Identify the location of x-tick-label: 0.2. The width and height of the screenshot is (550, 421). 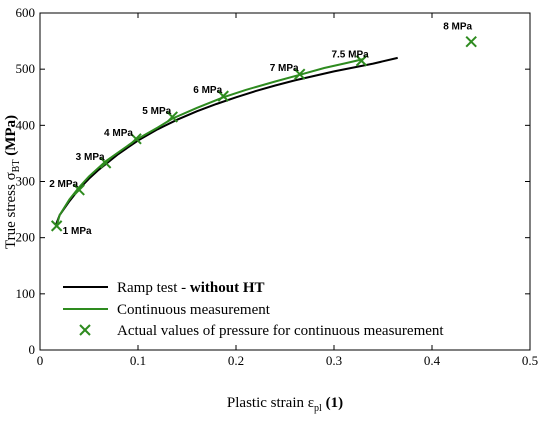
(236, 360).